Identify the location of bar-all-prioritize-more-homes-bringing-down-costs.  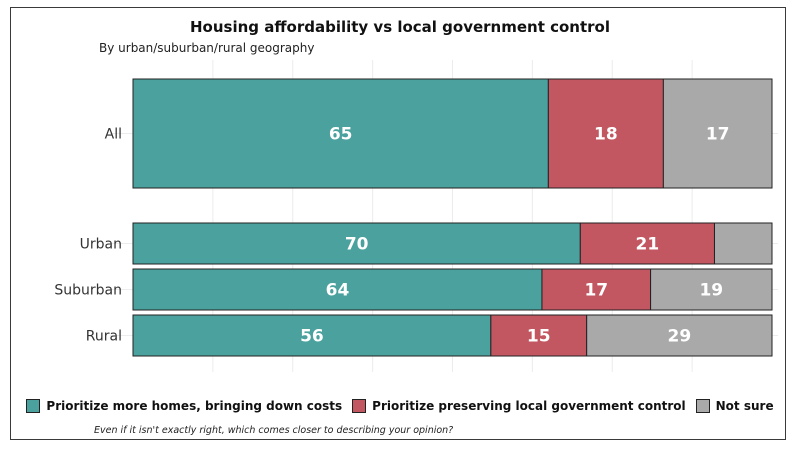
(340, 133).